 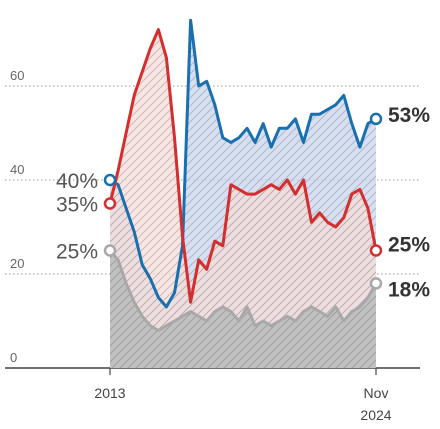 What do you see at coordinates (17, 263) in the screenshot?
I see `y-tick-label: 20` at bounding box center [17, 263].